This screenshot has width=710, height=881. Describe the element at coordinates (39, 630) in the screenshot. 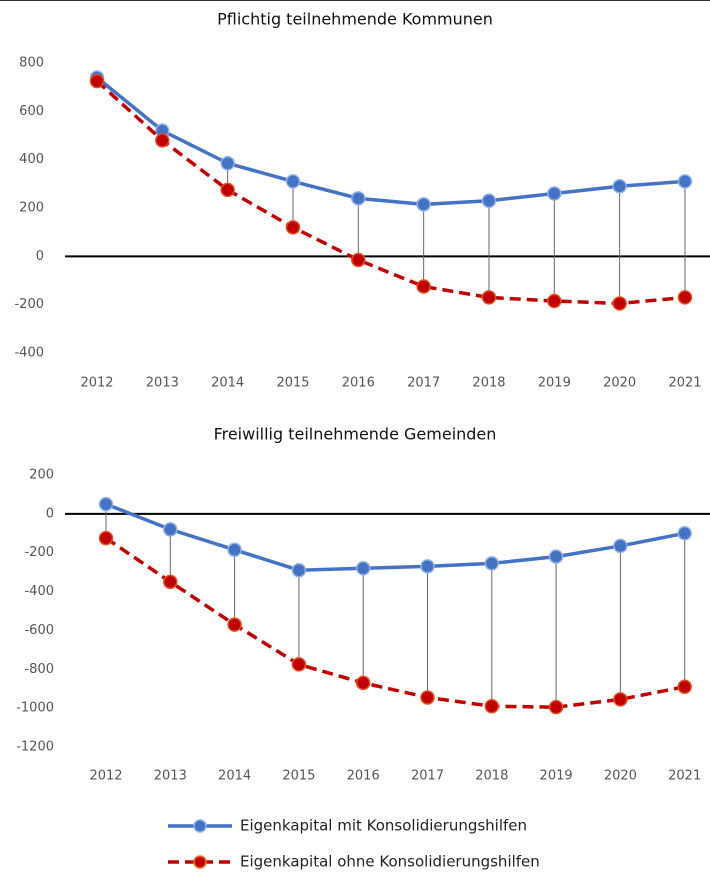

I see `y-tick-label: -600` at that location.